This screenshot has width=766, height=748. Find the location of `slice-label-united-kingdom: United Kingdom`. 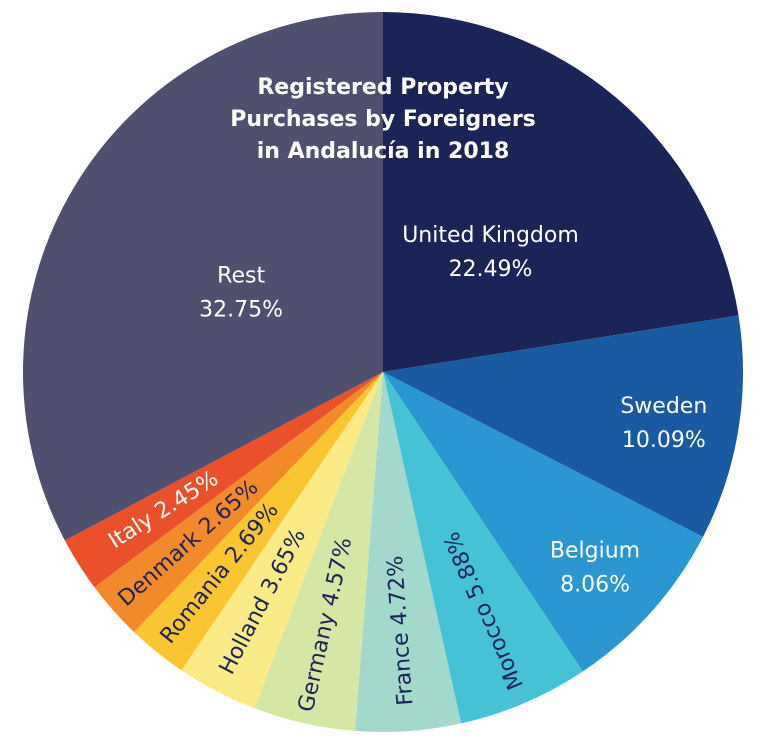

slice-label-united-kingdom: United Kingdom is located at coordinates (490, 235).